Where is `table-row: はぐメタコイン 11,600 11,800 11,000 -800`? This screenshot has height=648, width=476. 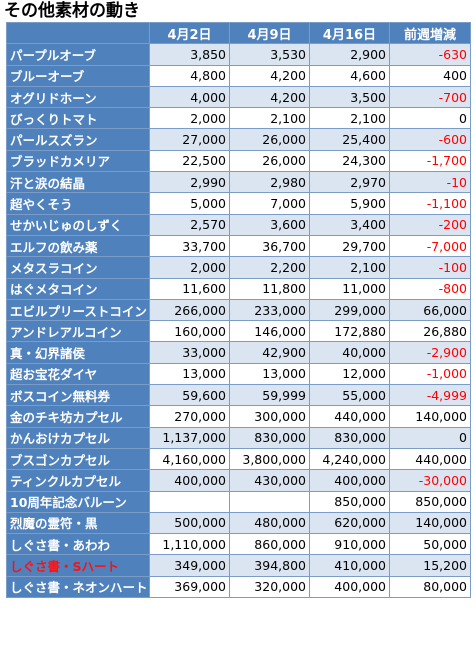 table-row: はぐメタコイン 11,600 11,800 11,000 -800 is located at coordinates (238, 288).